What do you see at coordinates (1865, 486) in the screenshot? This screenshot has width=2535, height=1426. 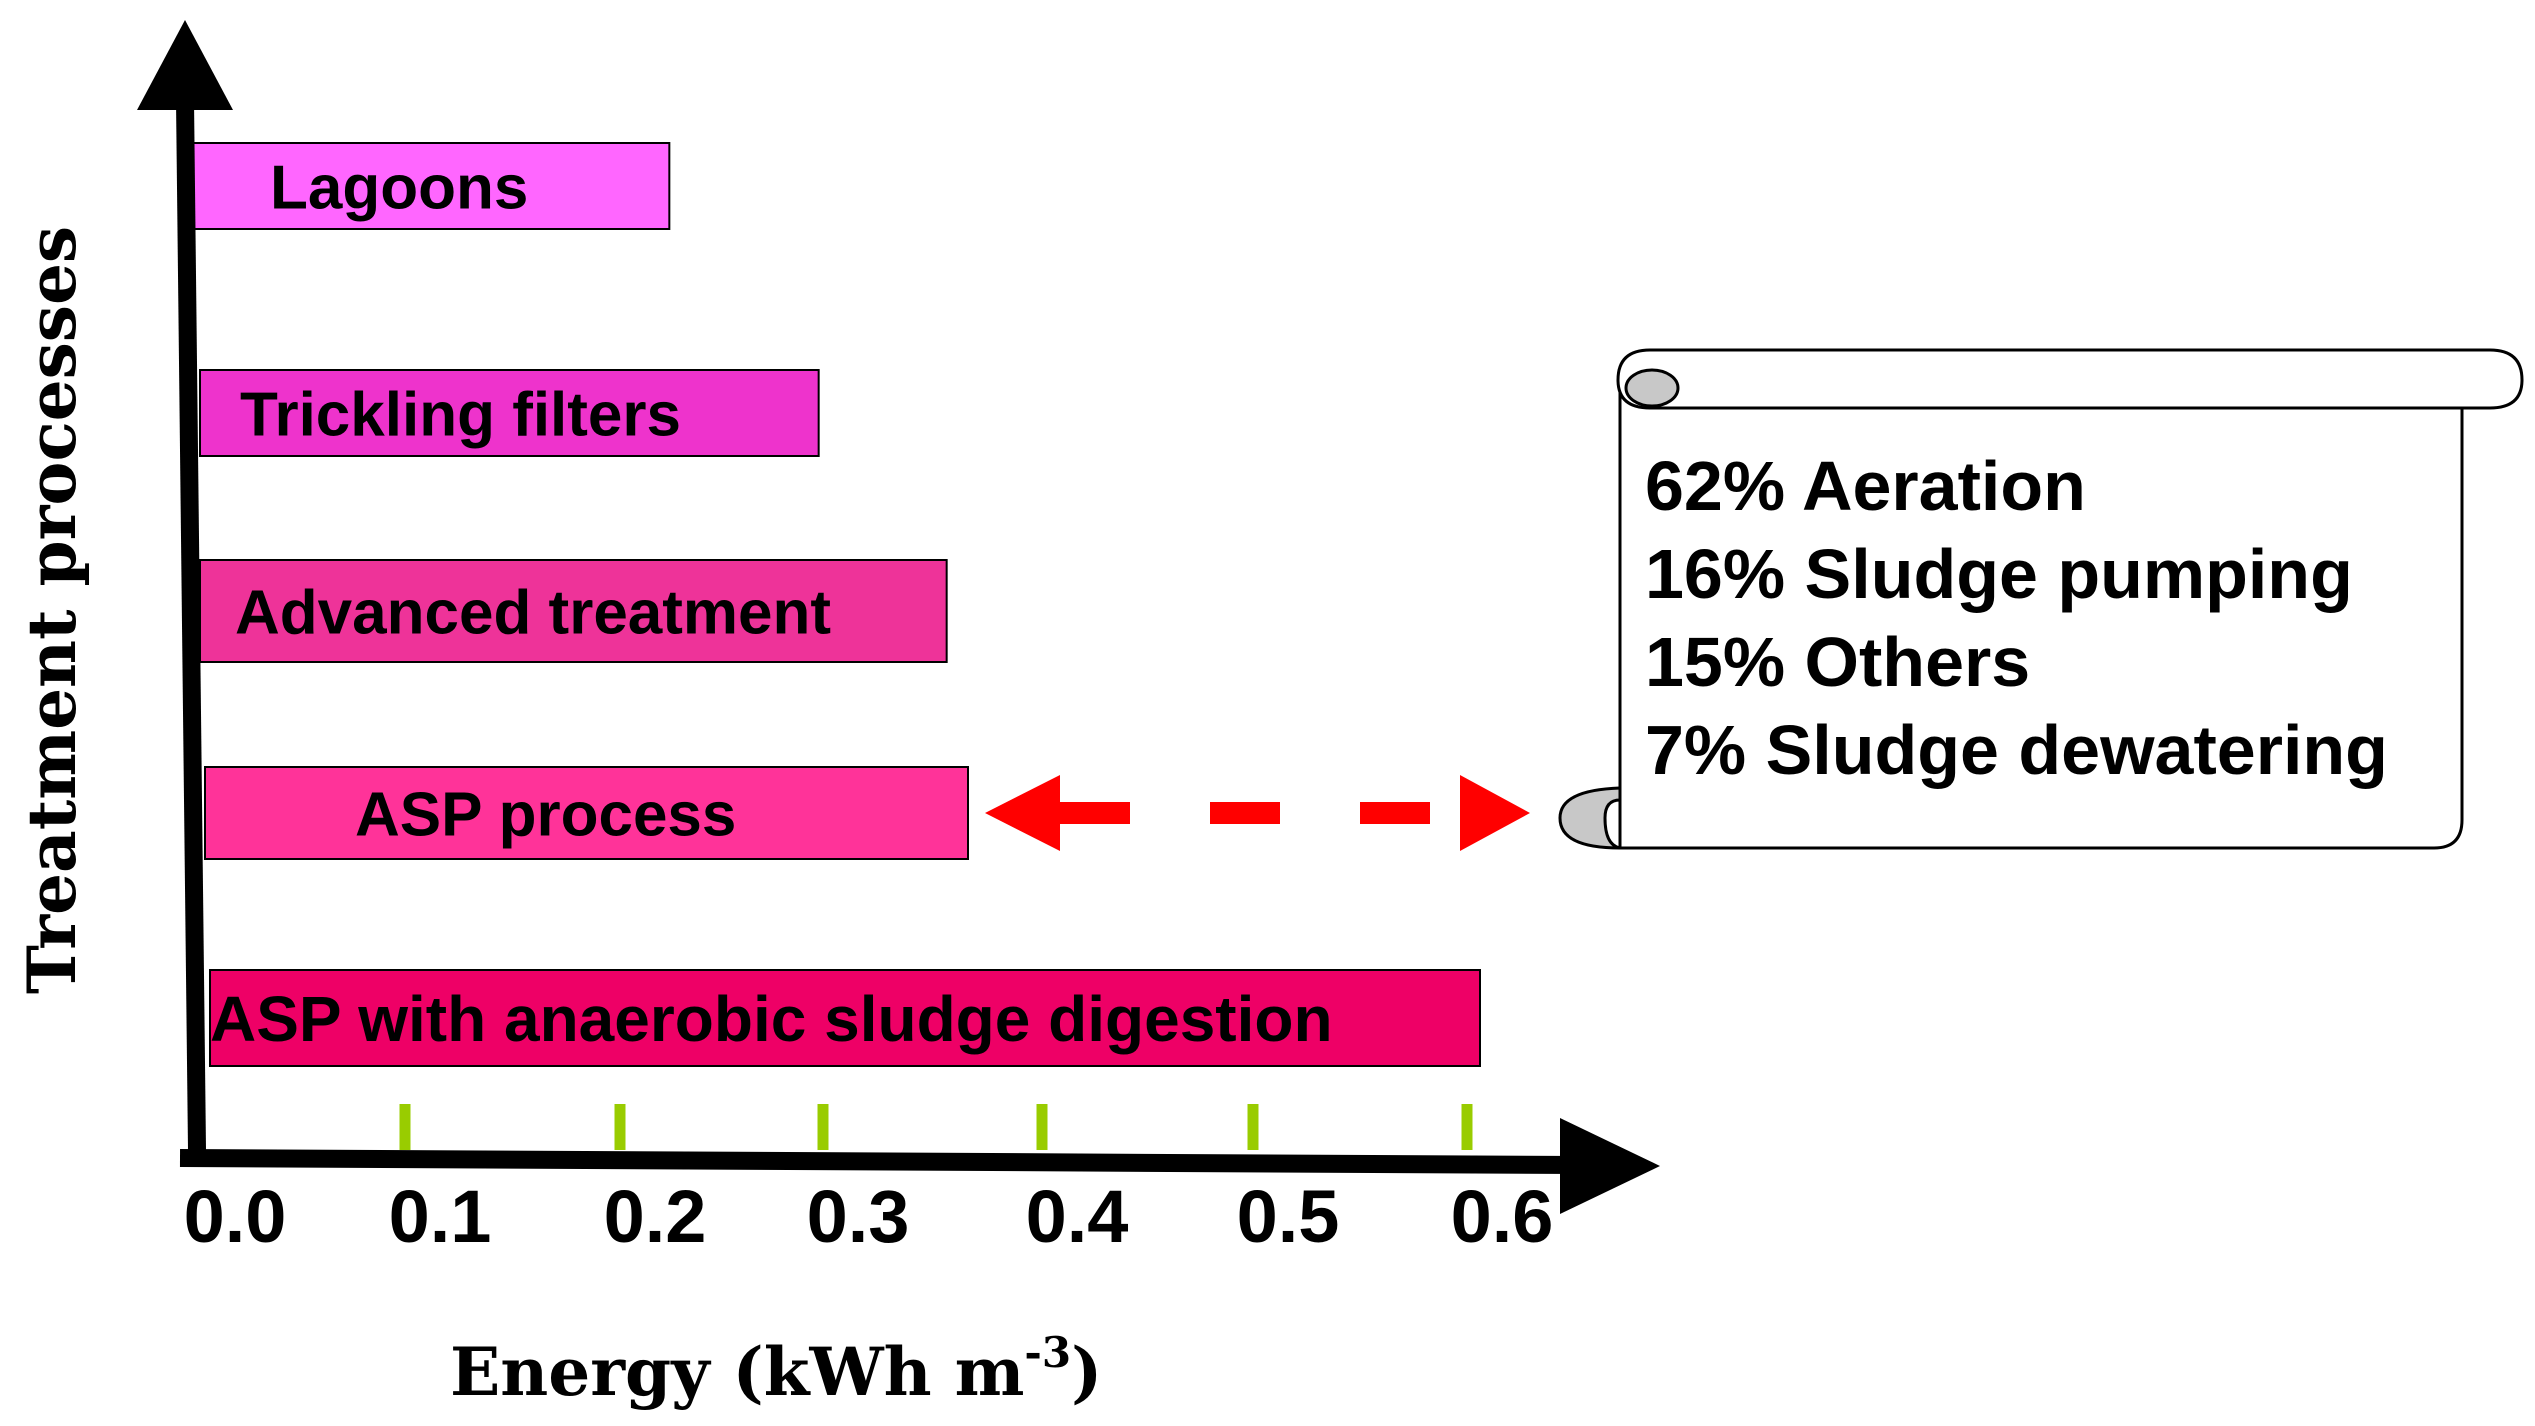 I see `note-line-1: 62% Aeration` at bounding box center [1865, 486].